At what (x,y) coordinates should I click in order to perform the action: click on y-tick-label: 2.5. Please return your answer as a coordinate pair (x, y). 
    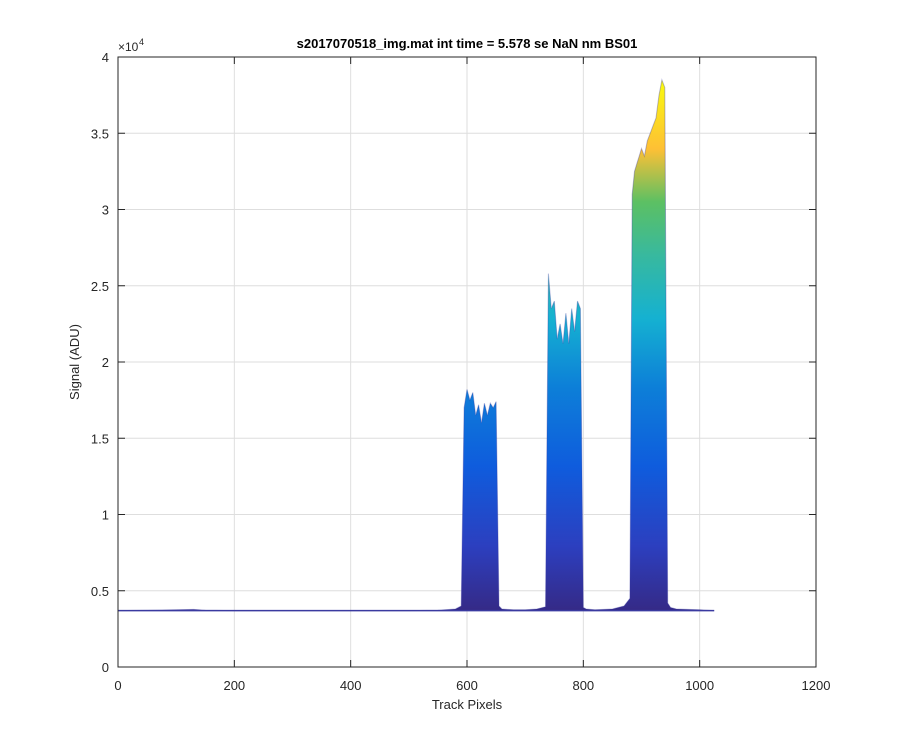
    Looking at the image, I should click on (100, 286).